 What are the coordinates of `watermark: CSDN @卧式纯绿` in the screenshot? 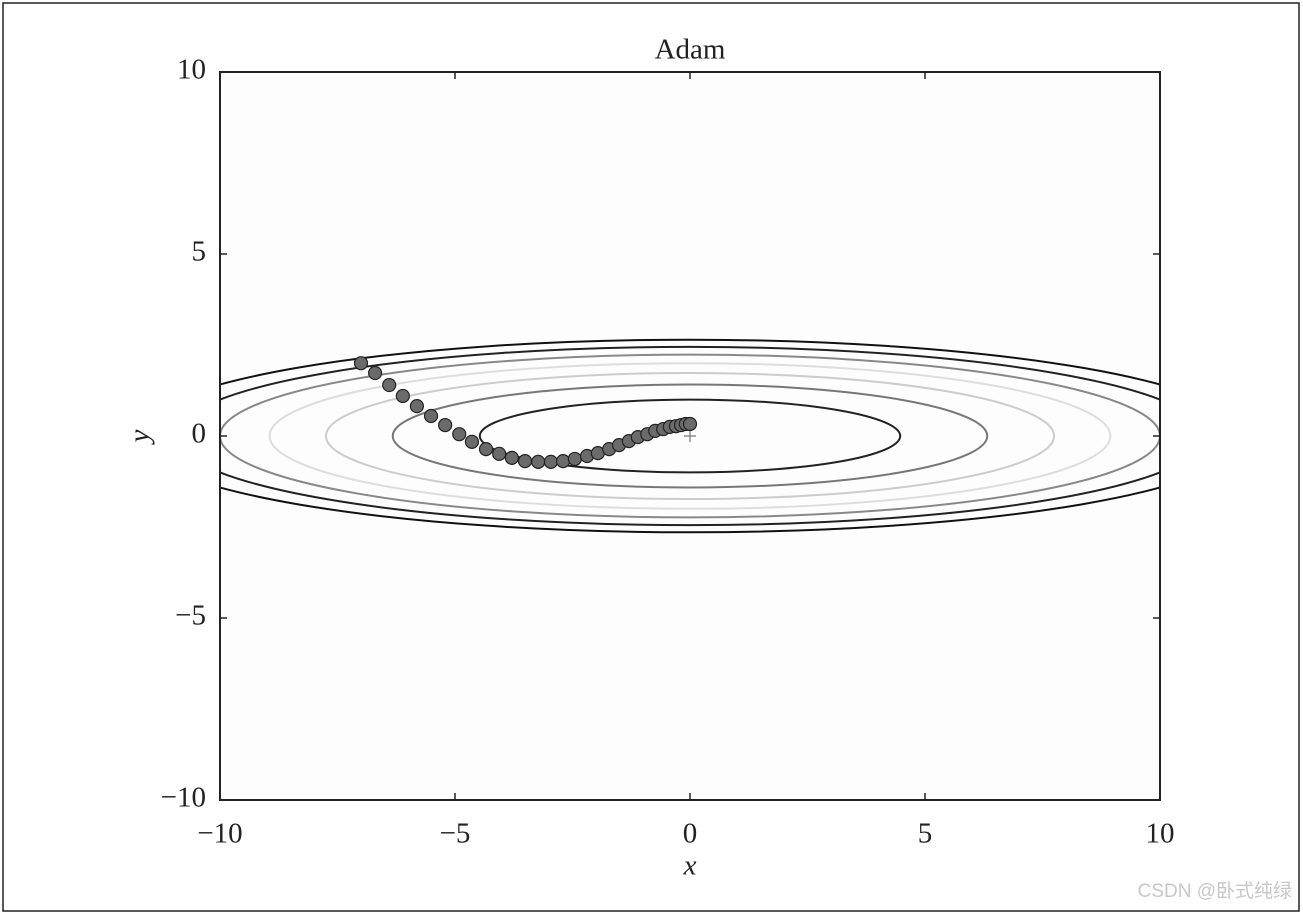 It's located at (1215, 891).